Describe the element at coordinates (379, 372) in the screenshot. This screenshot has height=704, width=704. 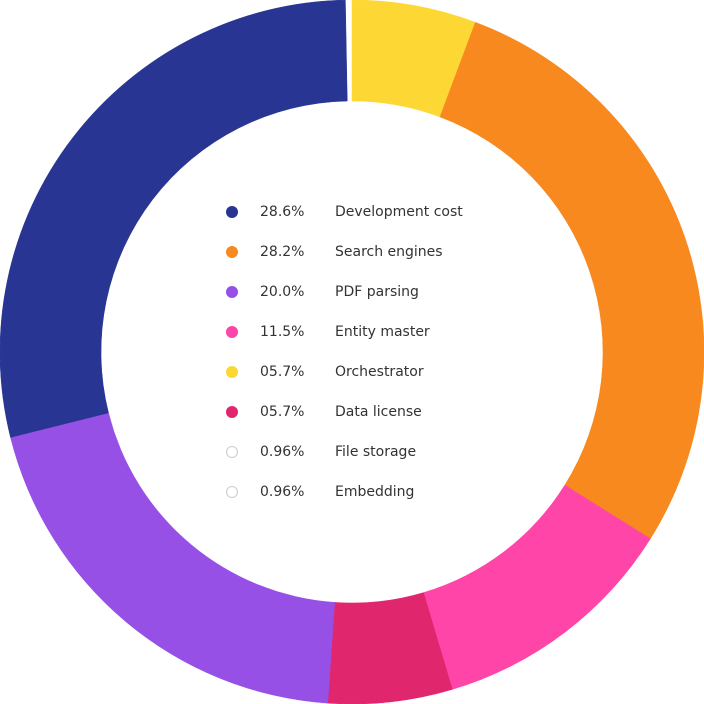
I see `legend-label: Orchestrator` at that location.